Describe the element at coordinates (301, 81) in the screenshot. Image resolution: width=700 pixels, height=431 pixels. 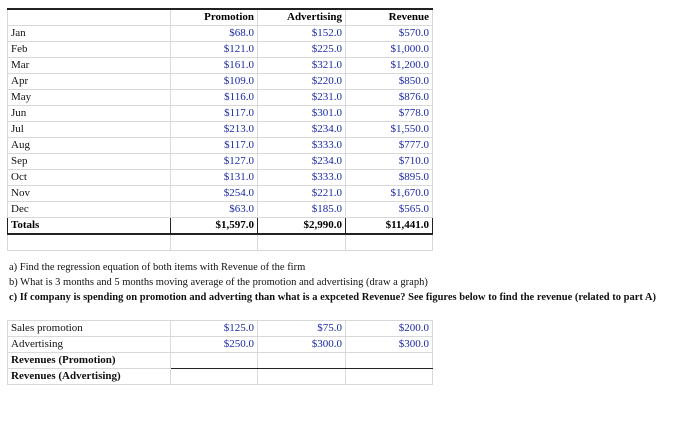
I see `value-cell: $220.0` at that location.